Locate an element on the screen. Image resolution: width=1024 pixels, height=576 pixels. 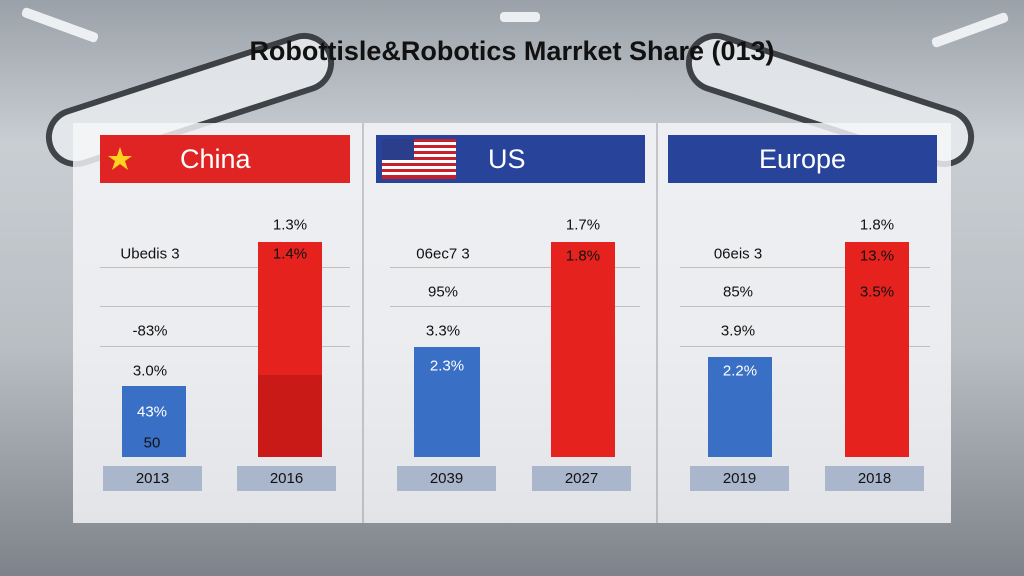
bar-label: 13.% is located at coordinates (877, 256).